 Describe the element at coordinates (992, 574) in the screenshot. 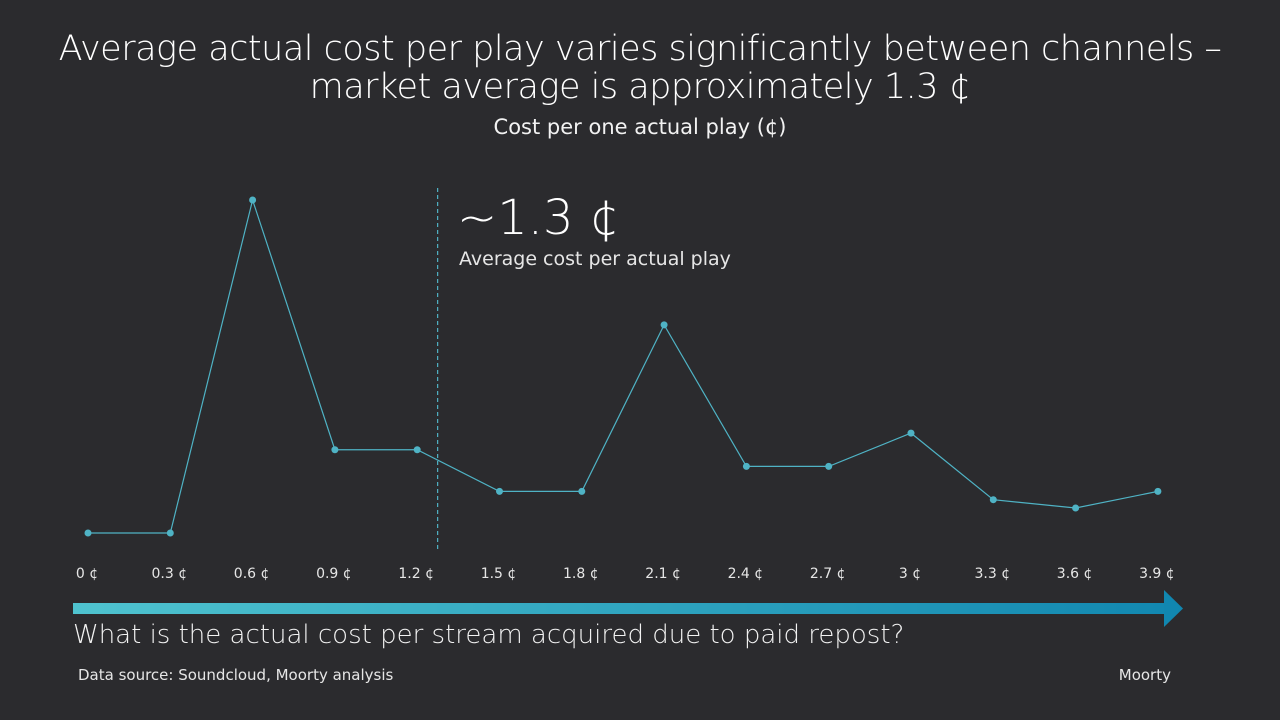

I see `x-tick-label: 3.3 ¢` at that location.